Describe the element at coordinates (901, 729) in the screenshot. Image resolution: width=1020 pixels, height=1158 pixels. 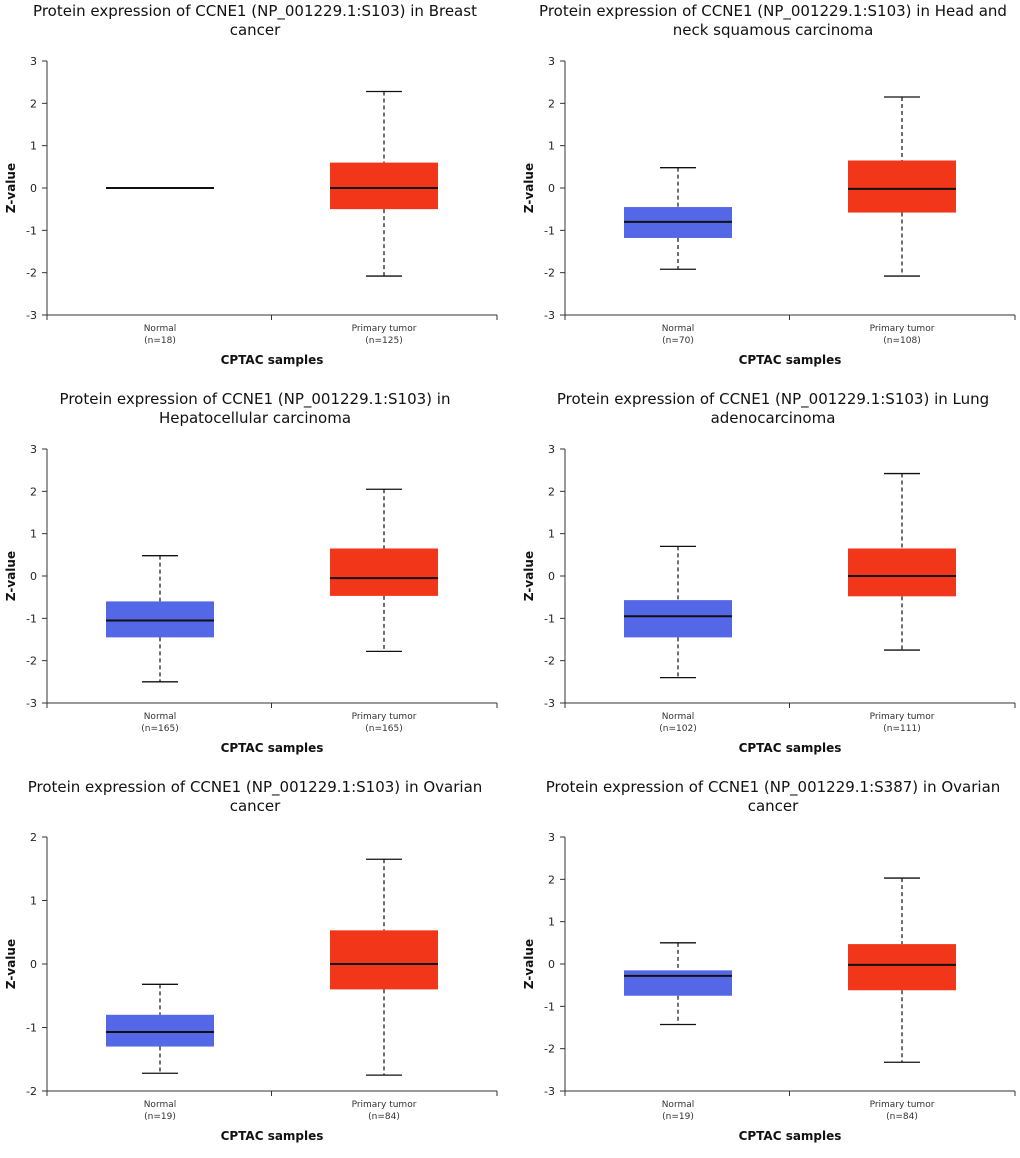
I see `x-category-count: (n=111)` at that location.